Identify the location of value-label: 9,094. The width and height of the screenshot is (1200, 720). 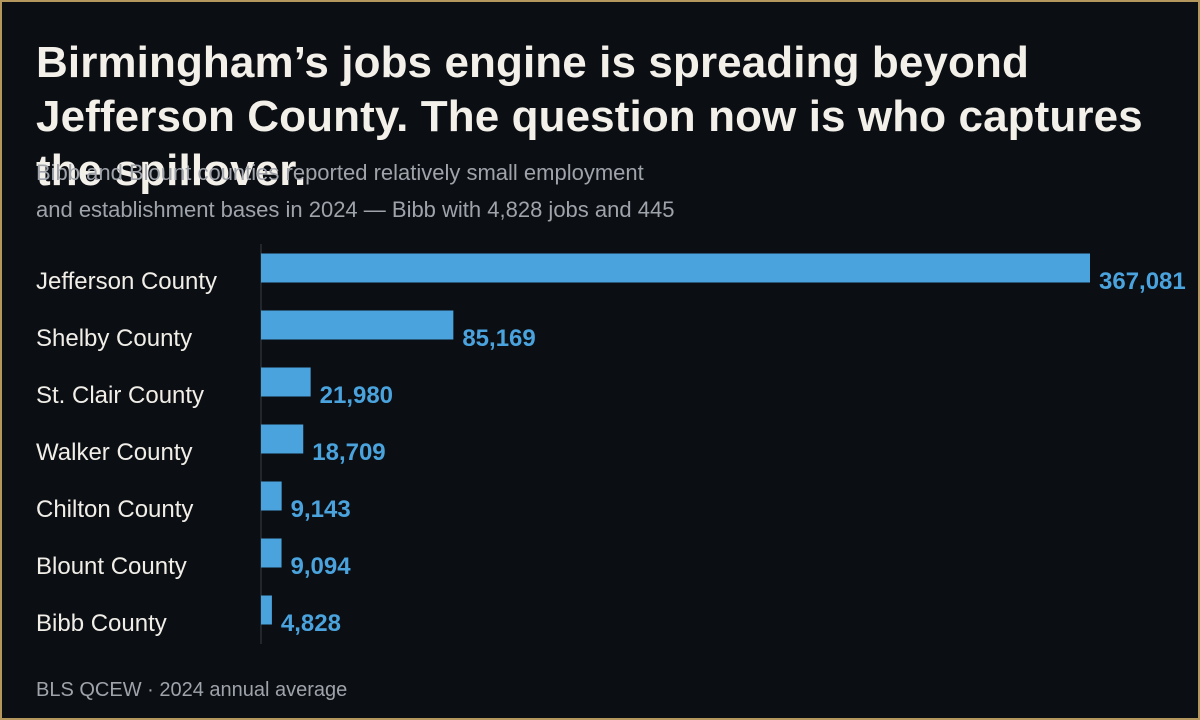
(321, 566).